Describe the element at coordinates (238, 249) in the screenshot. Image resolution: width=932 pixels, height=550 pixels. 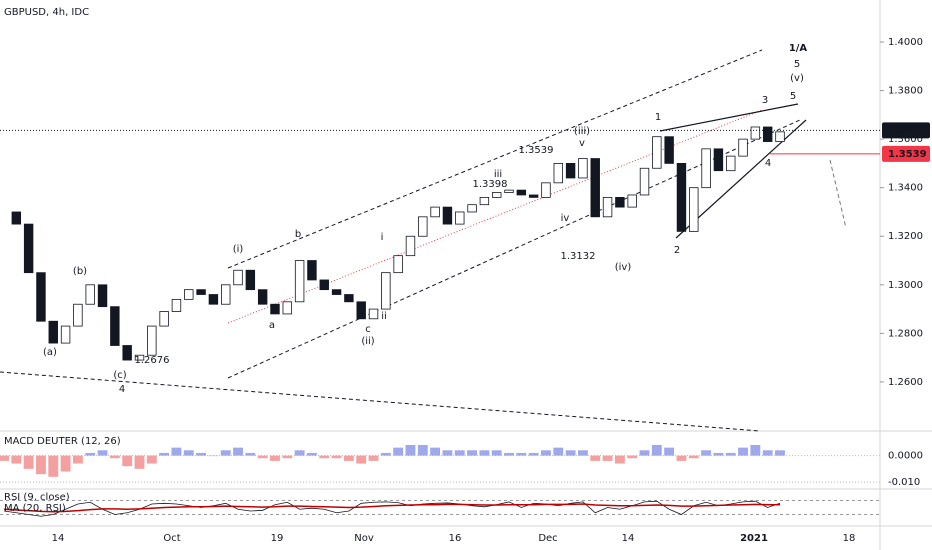
I see `wave-label: (i)` at that location.